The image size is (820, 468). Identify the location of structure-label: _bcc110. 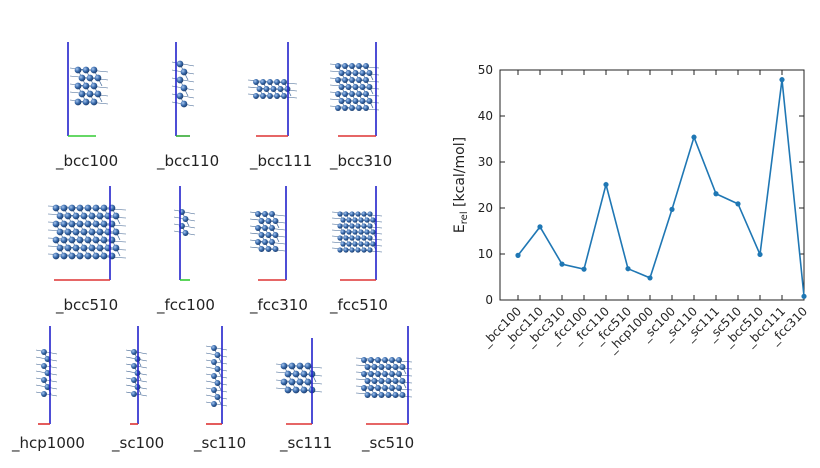
(188, 161).